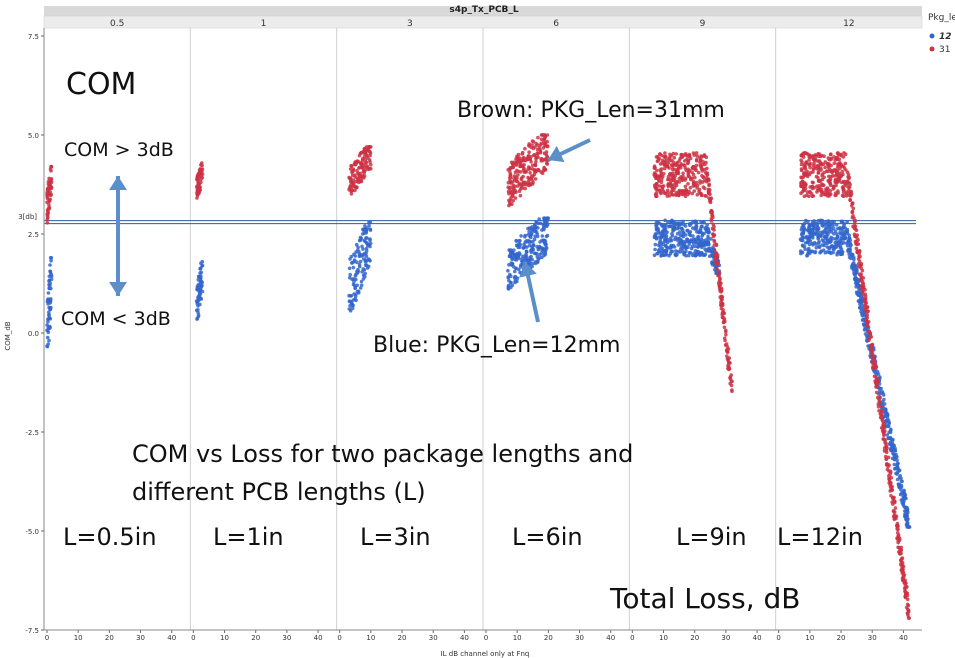  What do you see at coordinates (50, 195) in the screenshot?
I see `point-31-0.5-47` at bounding box center [50, 195].